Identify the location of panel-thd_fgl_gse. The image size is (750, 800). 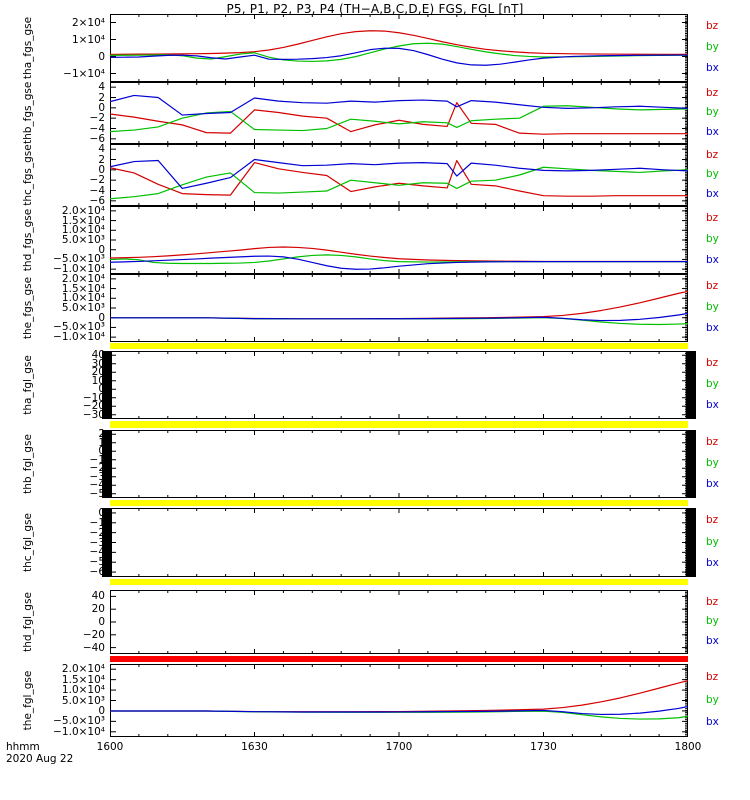
(399, 622).